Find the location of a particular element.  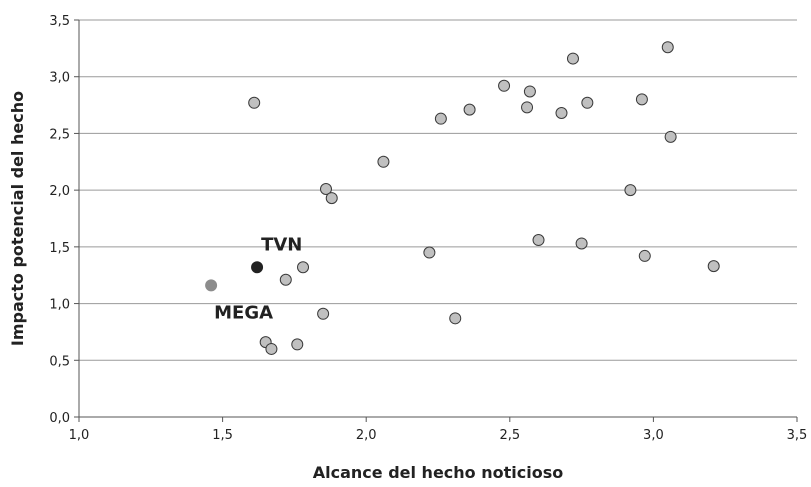

x-tick-label: 3,0 is located at coordinates (653, 435).